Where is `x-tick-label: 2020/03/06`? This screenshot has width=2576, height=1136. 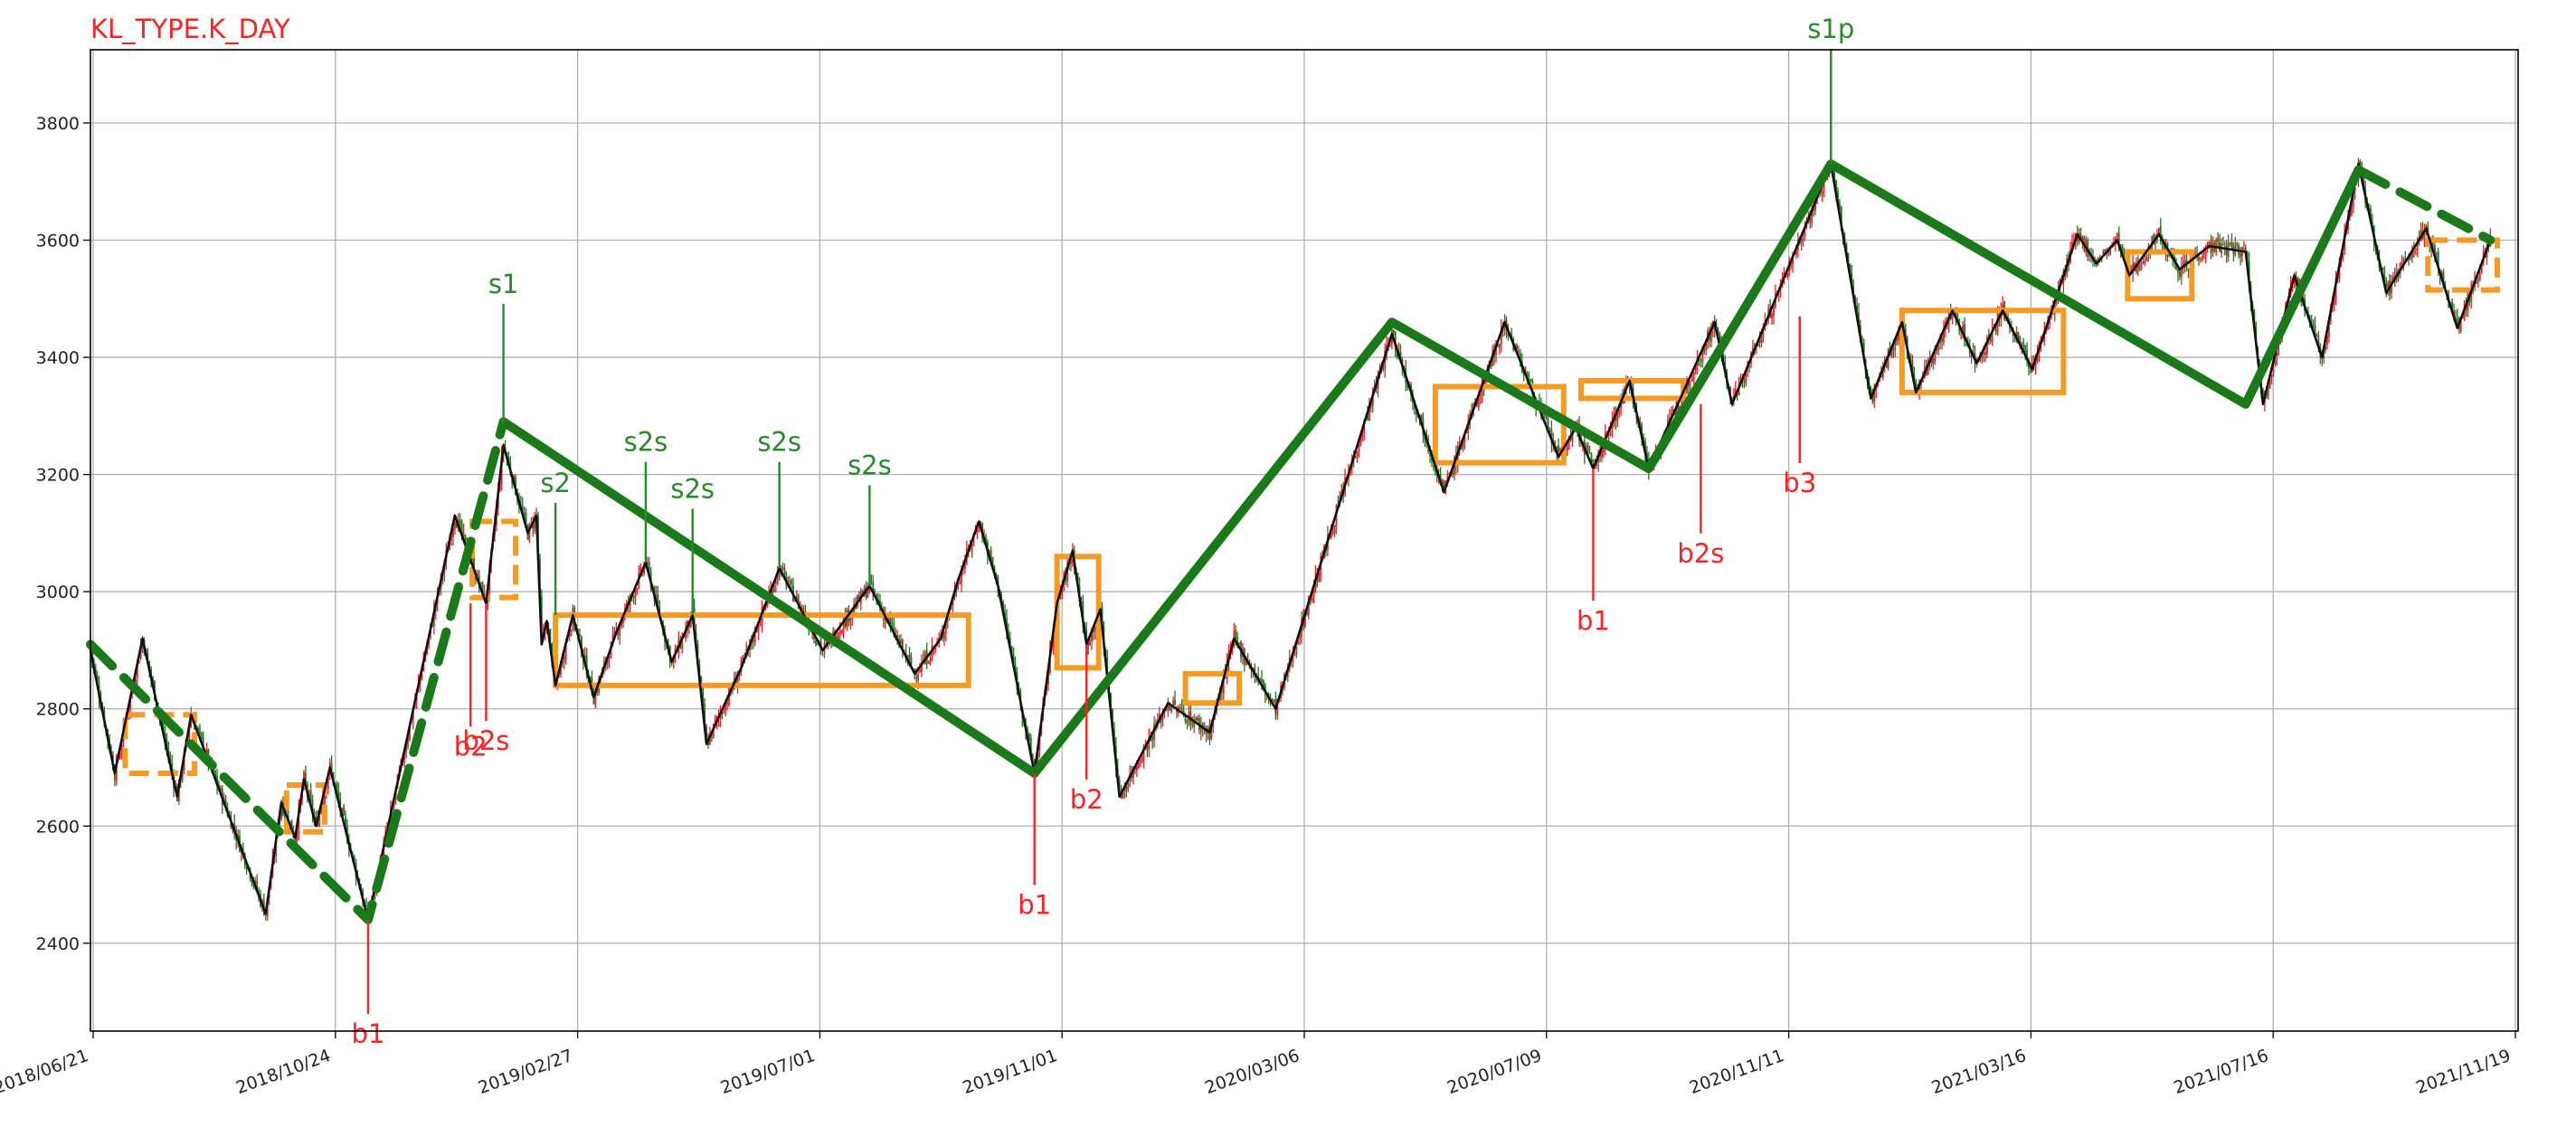 x-tick-label: 2020/03/06 is located at coordinates (1252, 1072).